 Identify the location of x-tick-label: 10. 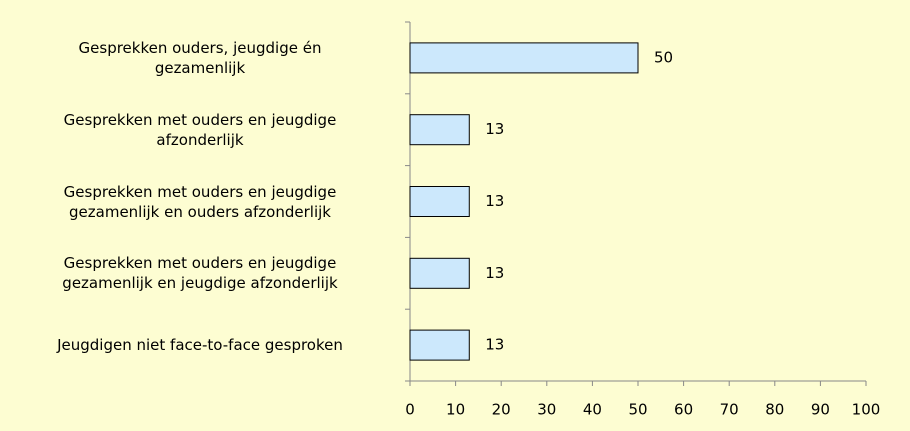
(455, 410).